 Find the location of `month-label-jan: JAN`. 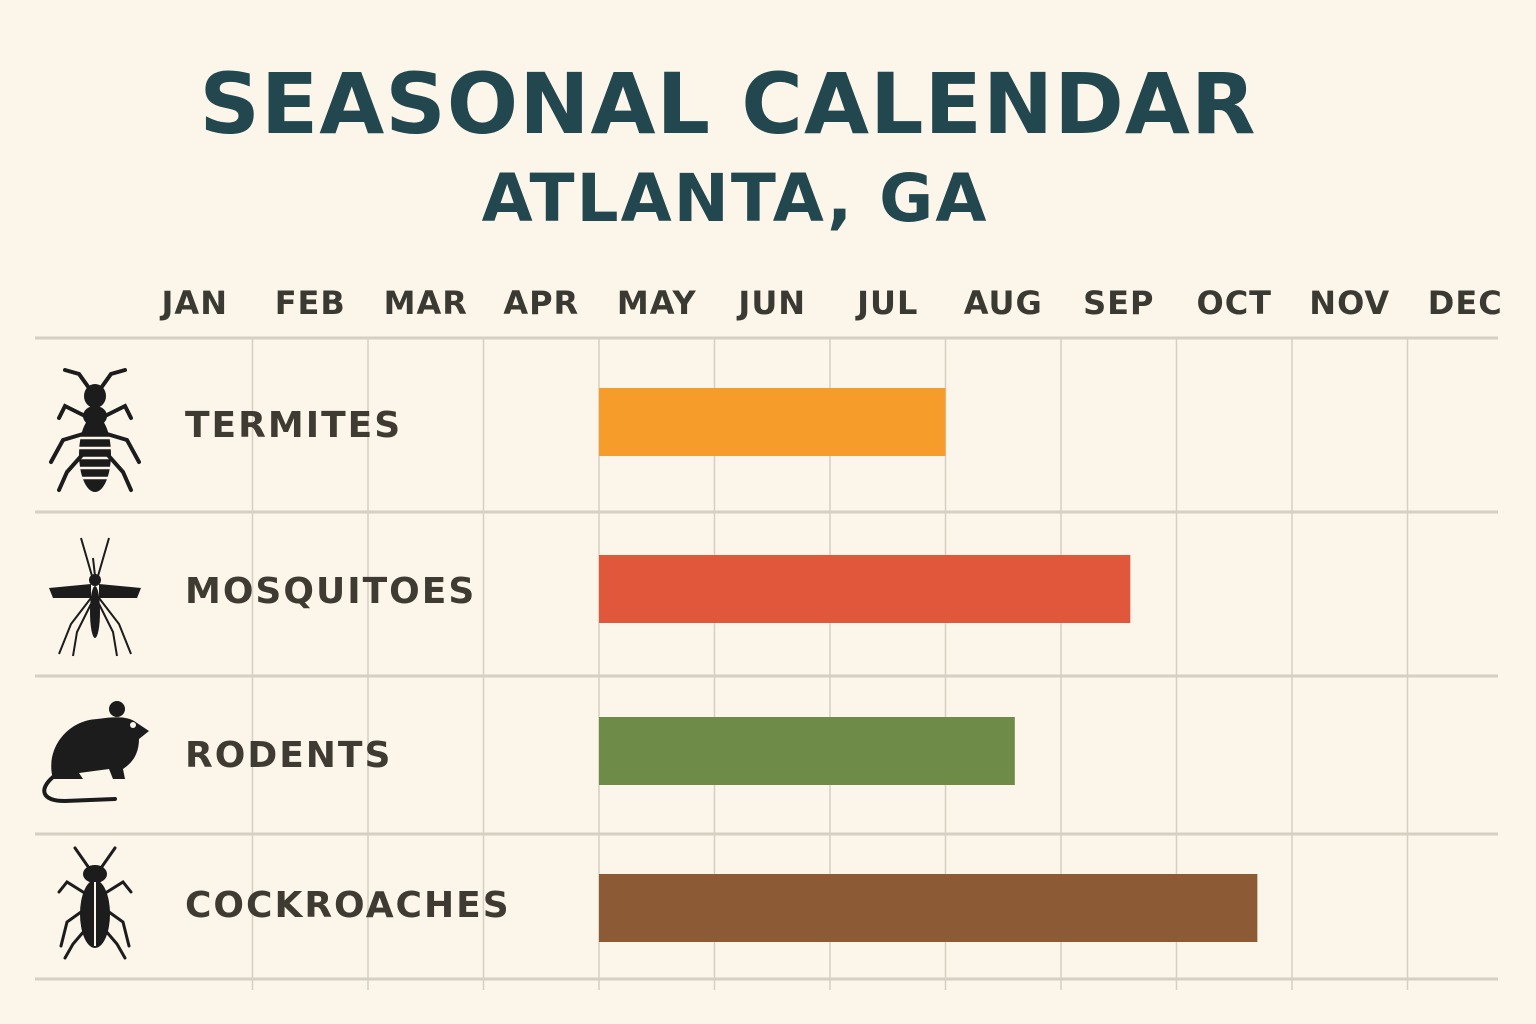

month-label-jan: JAN is located at coordinates (194, 303).